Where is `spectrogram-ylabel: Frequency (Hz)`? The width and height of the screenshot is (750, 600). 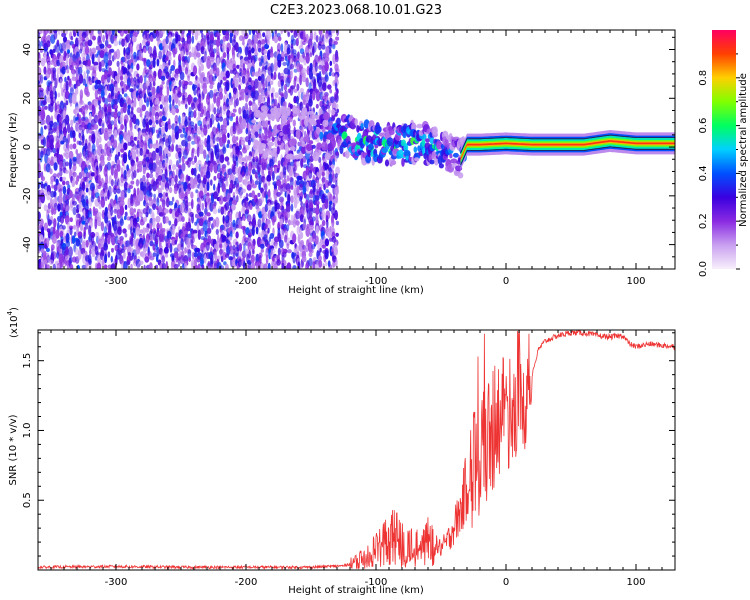 spectrogram-ylabel: Frequency (Hz) is located at coordinates (13, 150).